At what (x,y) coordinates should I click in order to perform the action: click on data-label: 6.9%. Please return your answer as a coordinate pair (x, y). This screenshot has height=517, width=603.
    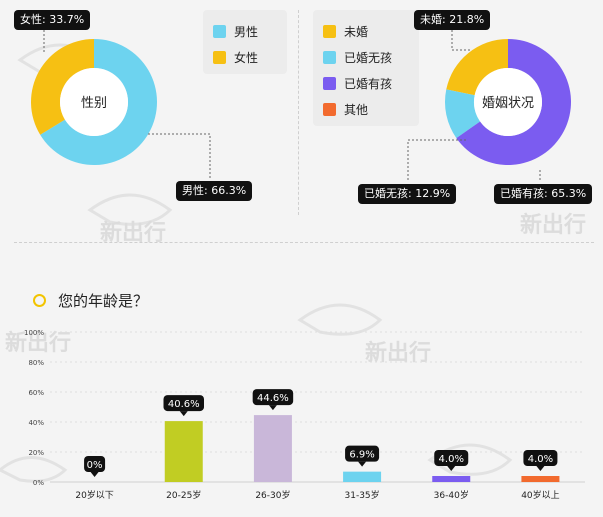
    Looking at the image, I should click on (361, 455).